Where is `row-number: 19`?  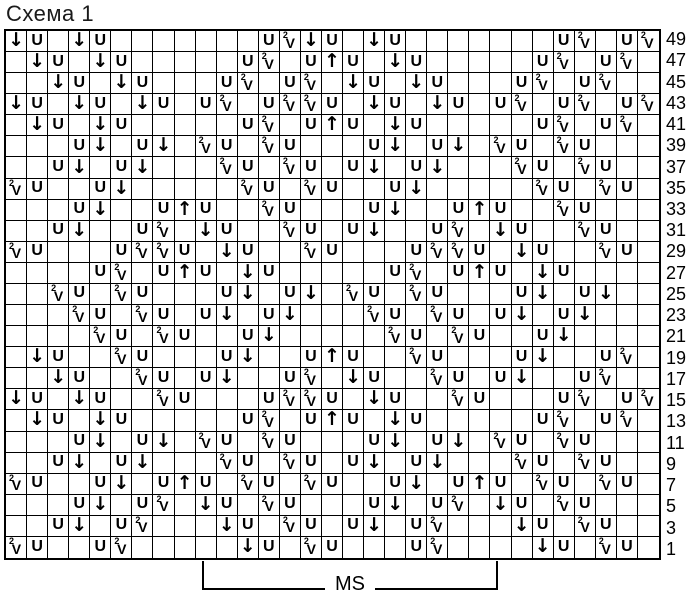
row-number: 19 is located at coordinates (676, 357).